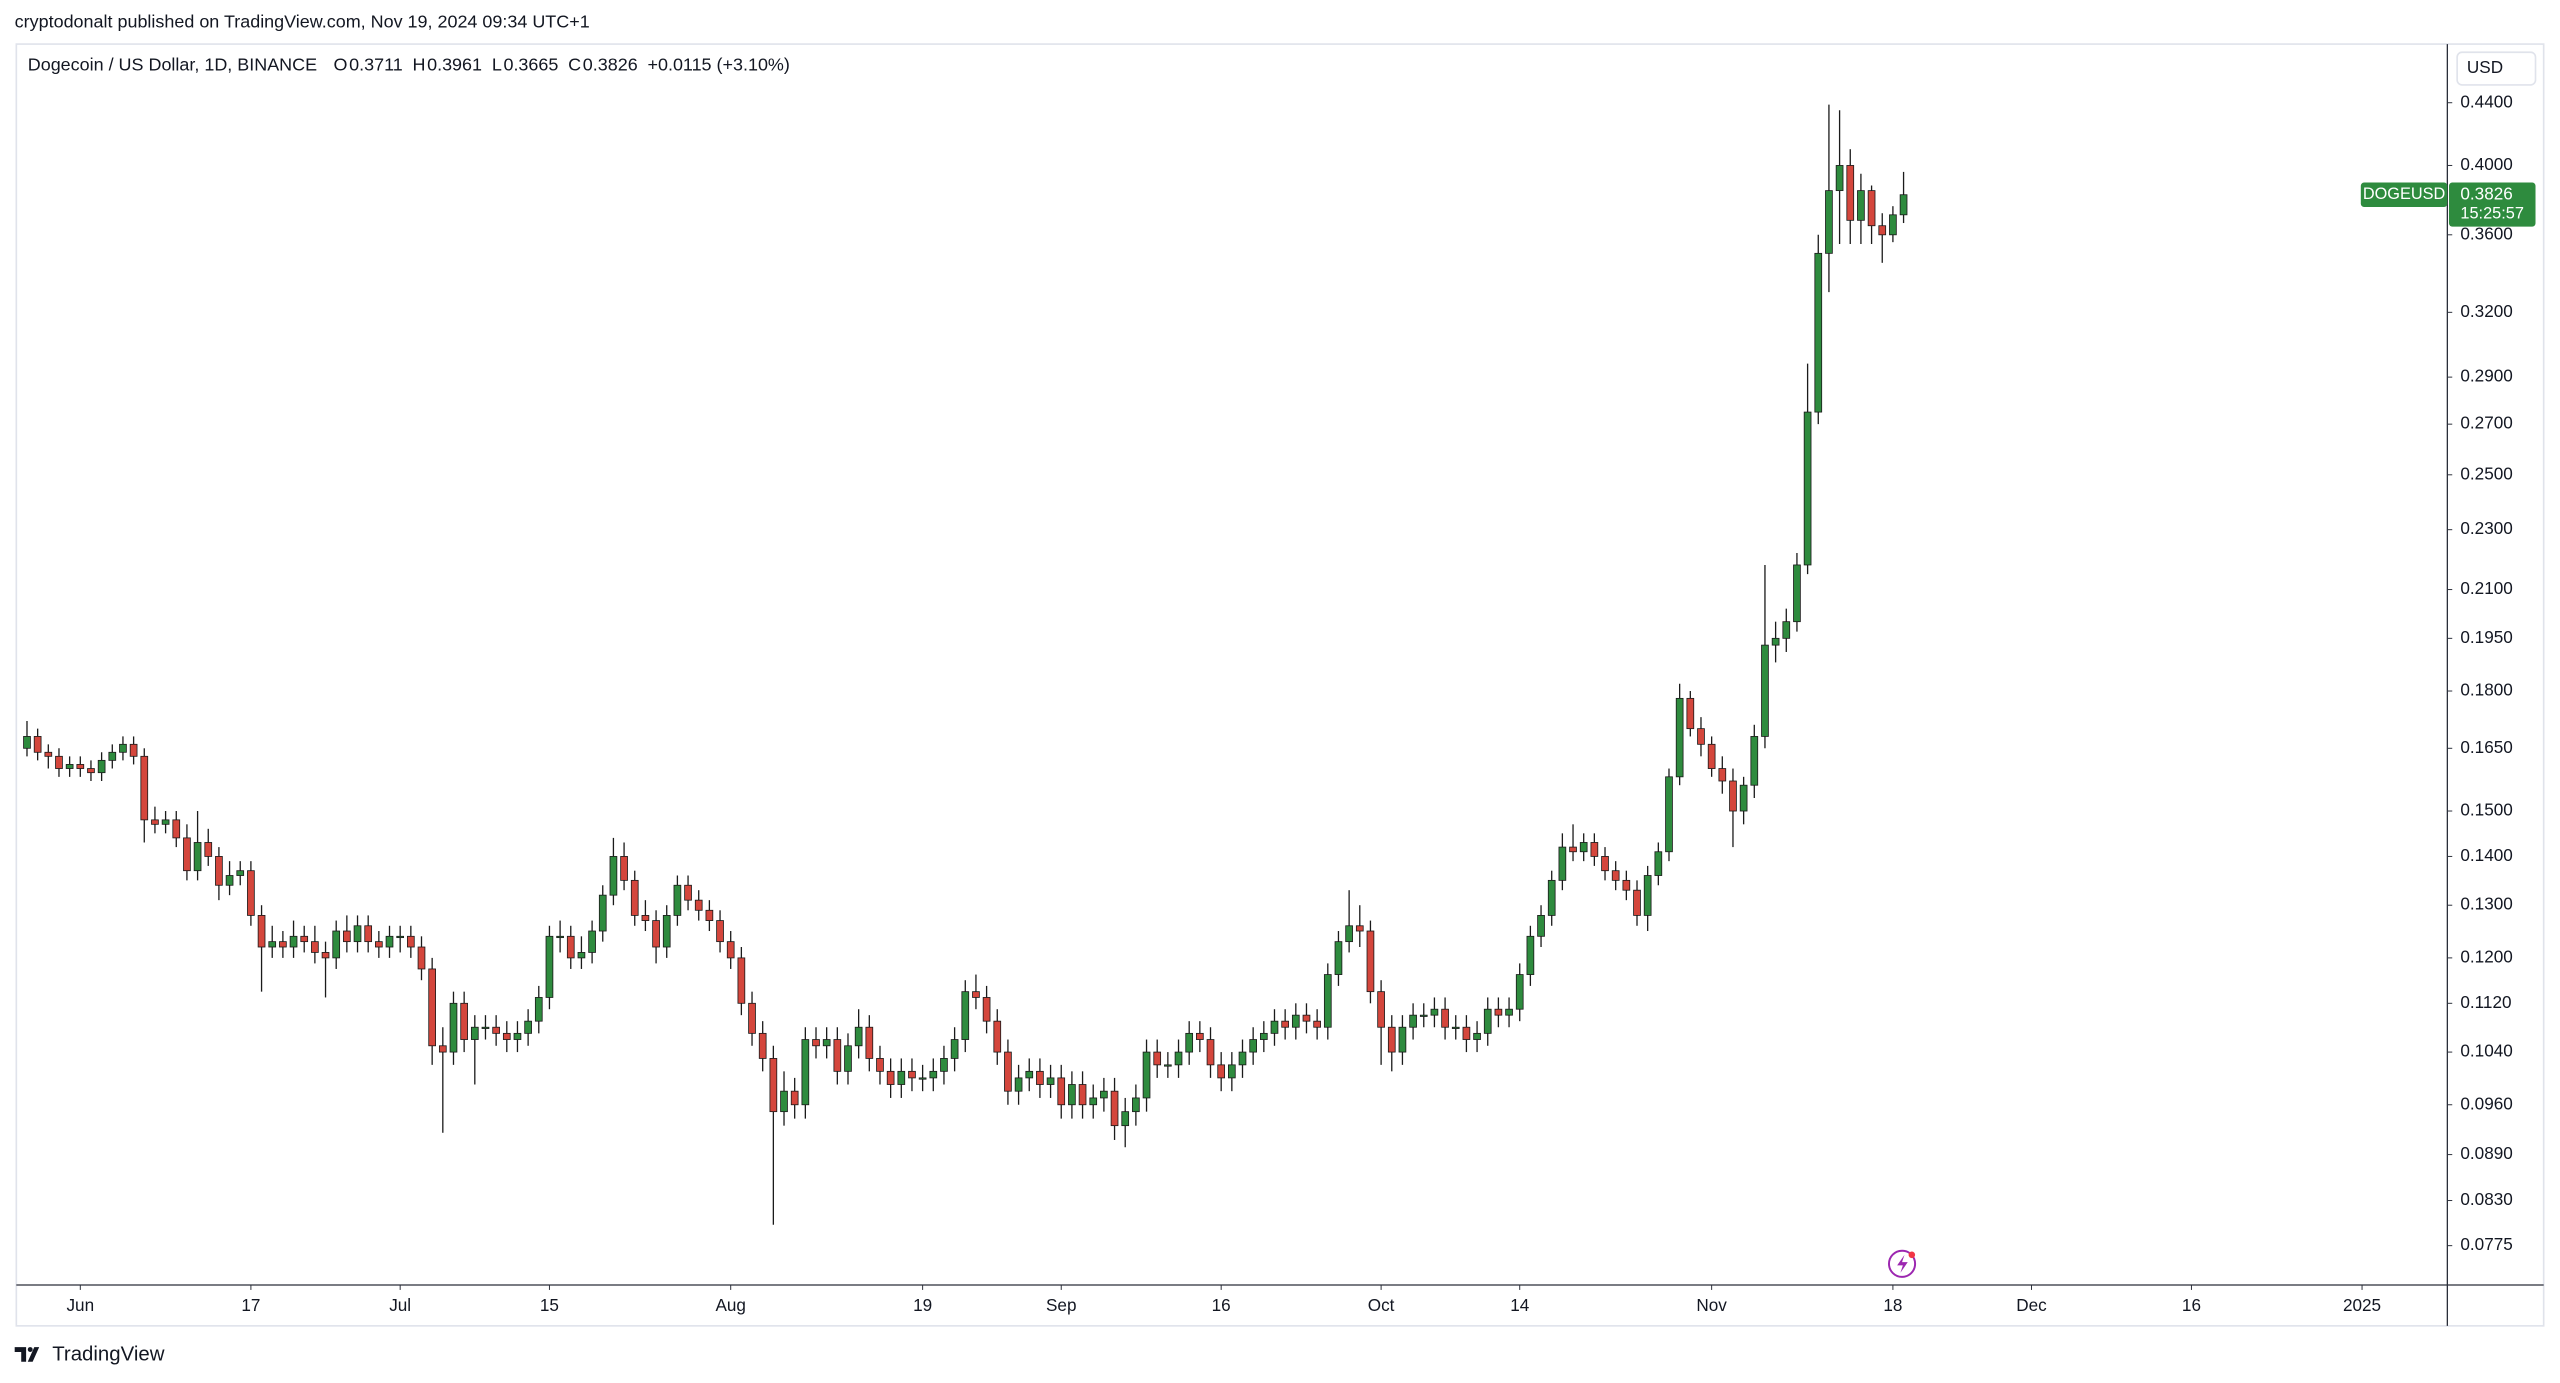 Image resolution: width=2560 pixels, height=1383 pixels. What do you see at coordinates (2486, 233) in the screenshot?
I see `y-tick-label: 0.3600` at bounding box center [2486, 233].